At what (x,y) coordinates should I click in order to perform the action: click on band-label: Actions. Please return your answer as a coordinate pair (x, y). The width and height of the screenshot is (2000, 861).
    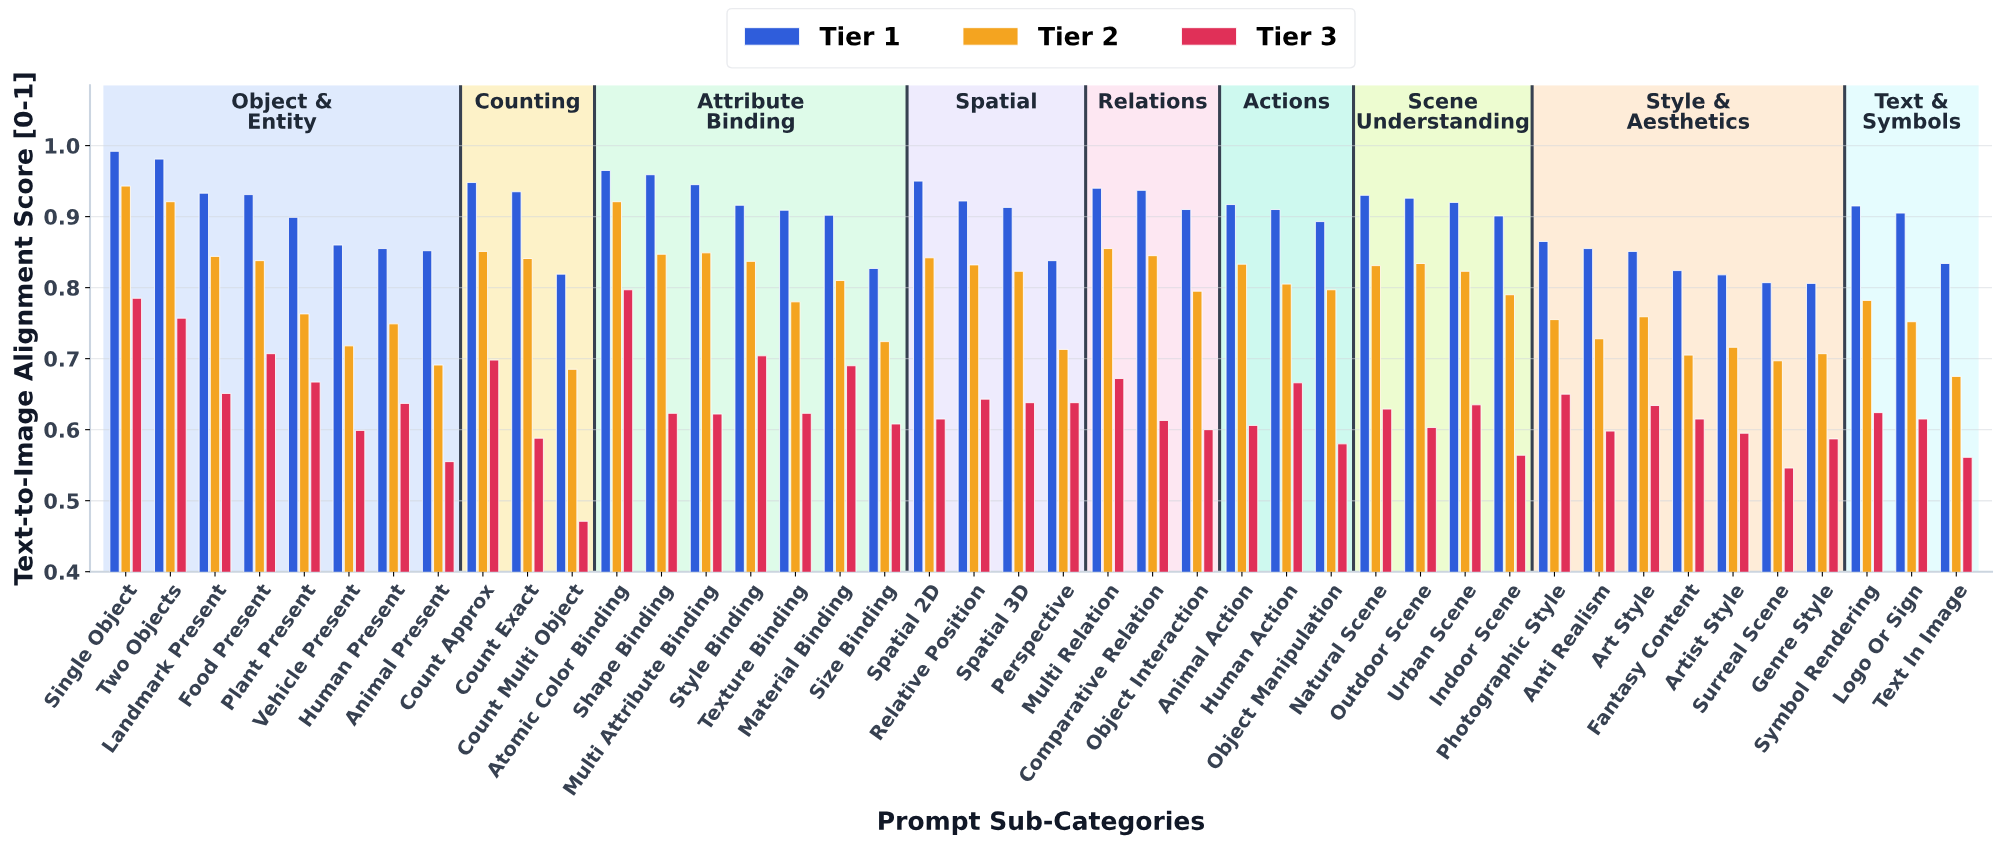
    Looking at the image, I should click on (1286, 100).